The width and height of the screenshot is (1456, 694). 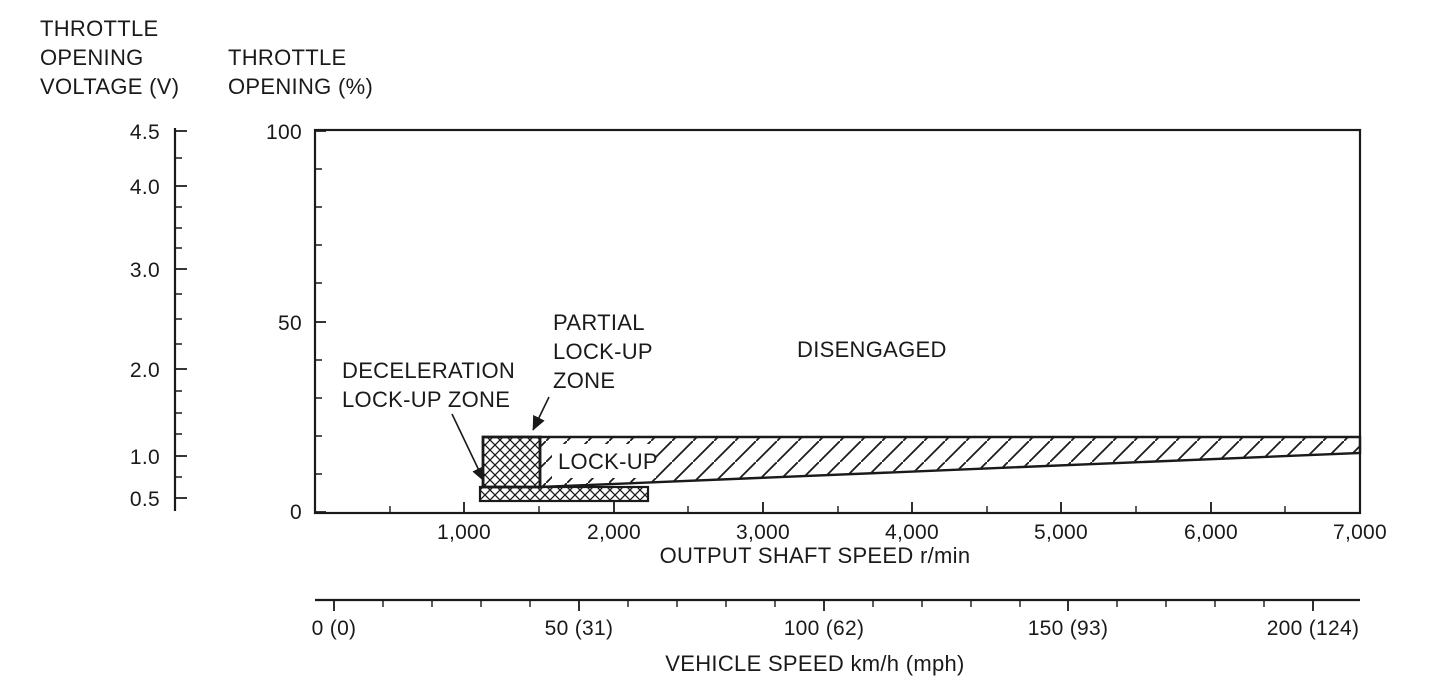 What do you see at coordinates (284, 132) in the screenshot?
I see `percent-tick-label: 100` at bounding box center [284, 132].